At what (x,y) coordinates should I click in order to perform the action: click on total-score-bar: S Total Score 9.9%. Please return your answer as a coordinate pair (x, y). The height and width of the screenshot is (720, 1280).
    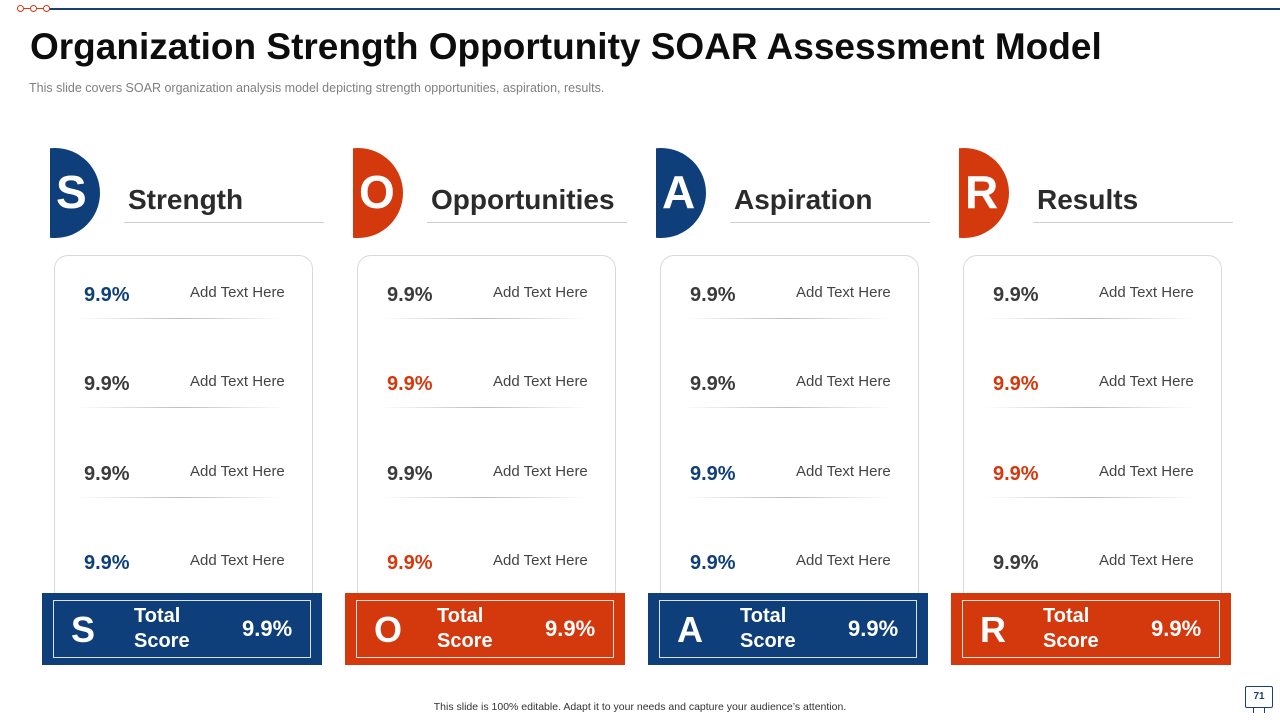
    Looking at the image, I should click on (182, 629).